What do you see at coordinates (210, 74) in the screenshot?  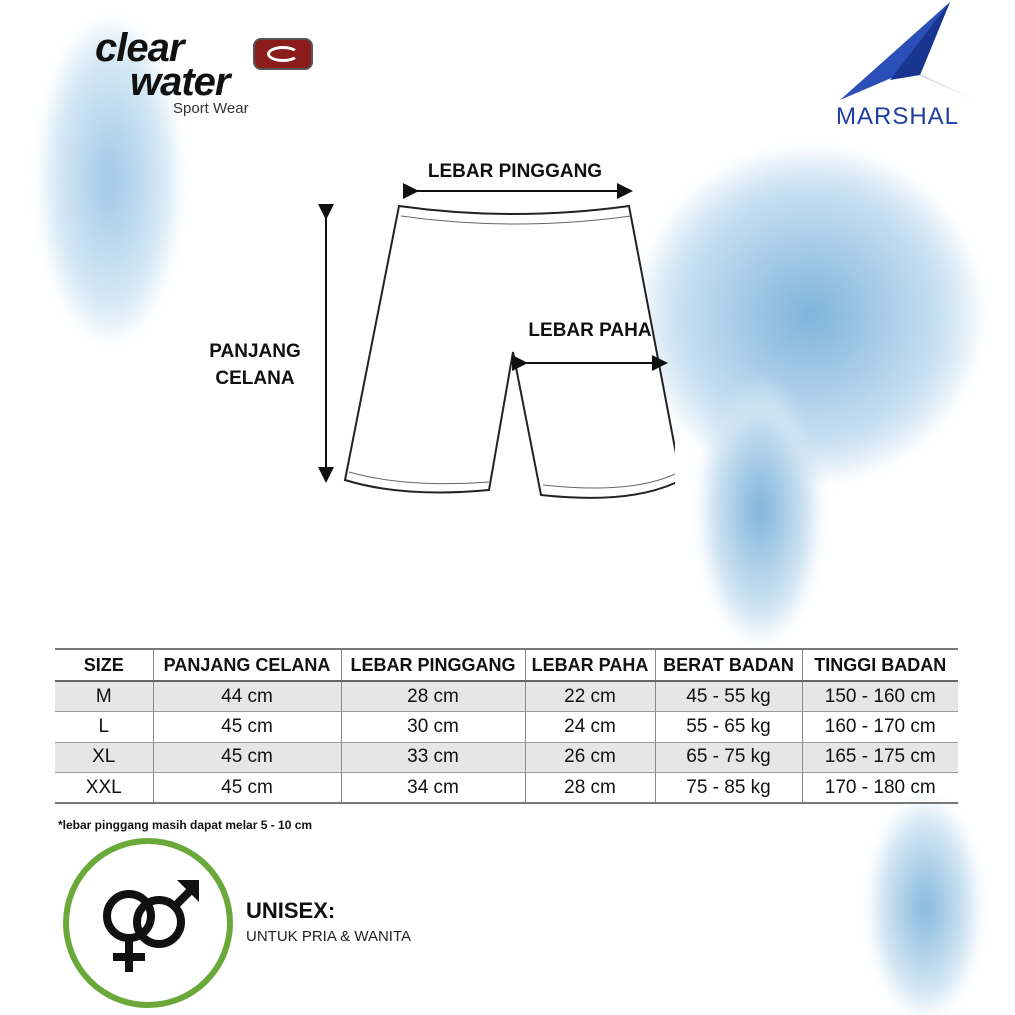 I see `clearwater-logo: clear water Sport Wear` at bounding box center [210, 74].